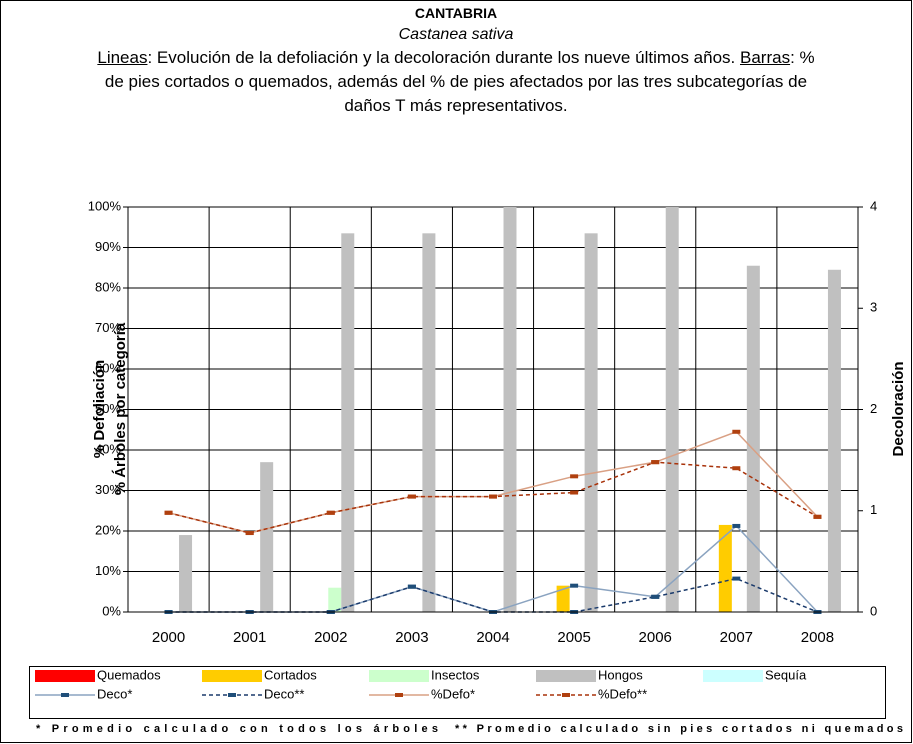 This screenshot has width=913, height=744. Describe the element at coordinates (122, 57) in the screenshot. I see `description-label: Lineas` at that location.